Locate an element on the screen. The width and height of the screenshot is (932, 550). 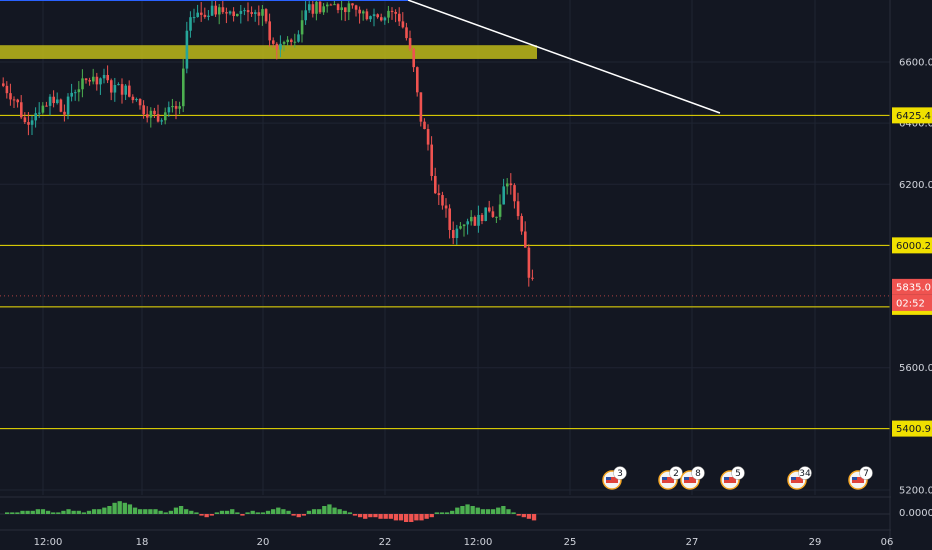
price-tick-label: 5600.0 is located at coordinates (915, 368).